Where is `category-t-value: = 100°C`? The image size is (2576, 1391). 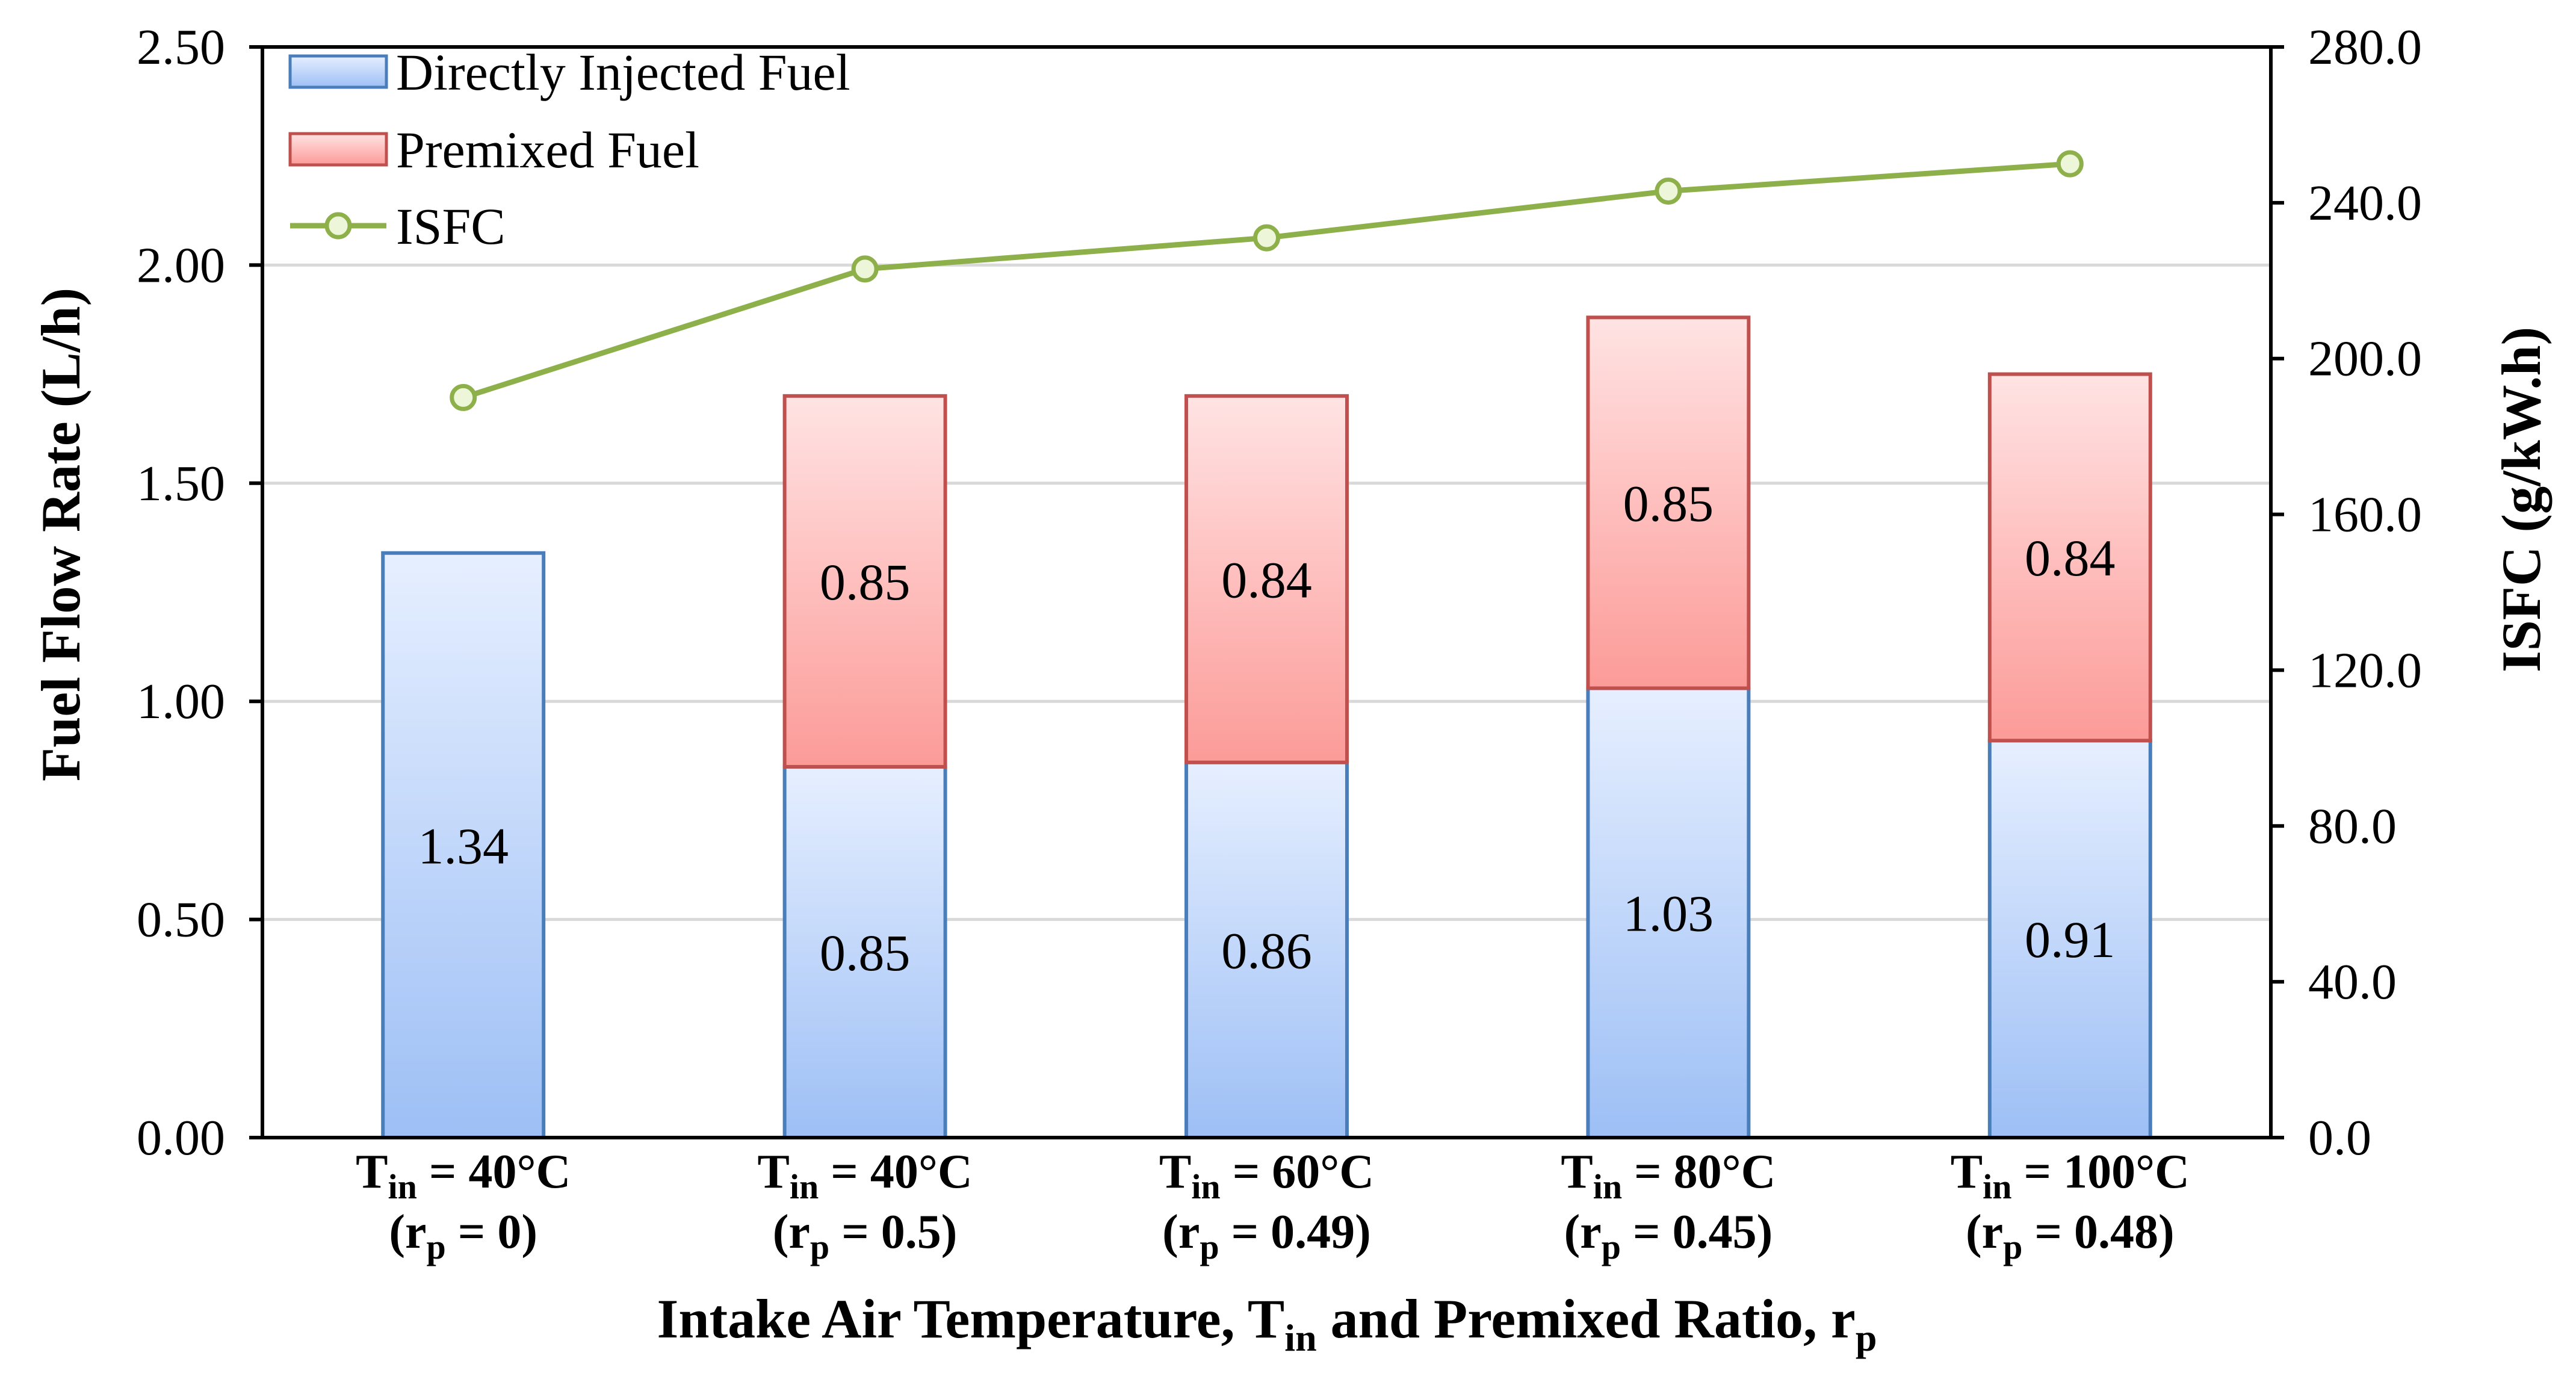
category-t-value: = 100°C is located at coordinates (2100, 1171).